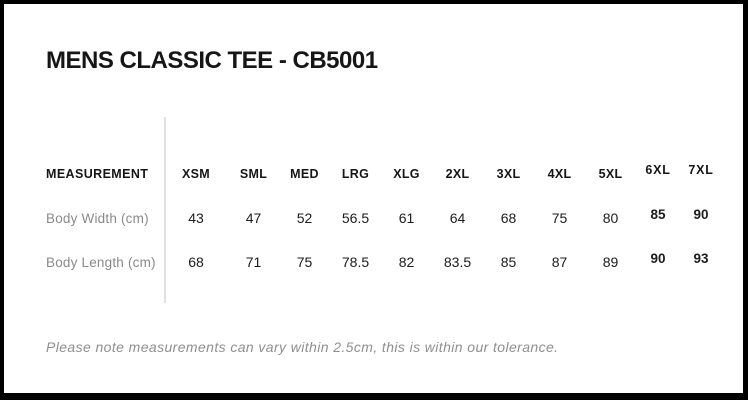 The width and height of the screenshot is (748, 400). Describe the element at coordinates (304, 174) in the screenshot. I see `size-header-med: MED` at that location.